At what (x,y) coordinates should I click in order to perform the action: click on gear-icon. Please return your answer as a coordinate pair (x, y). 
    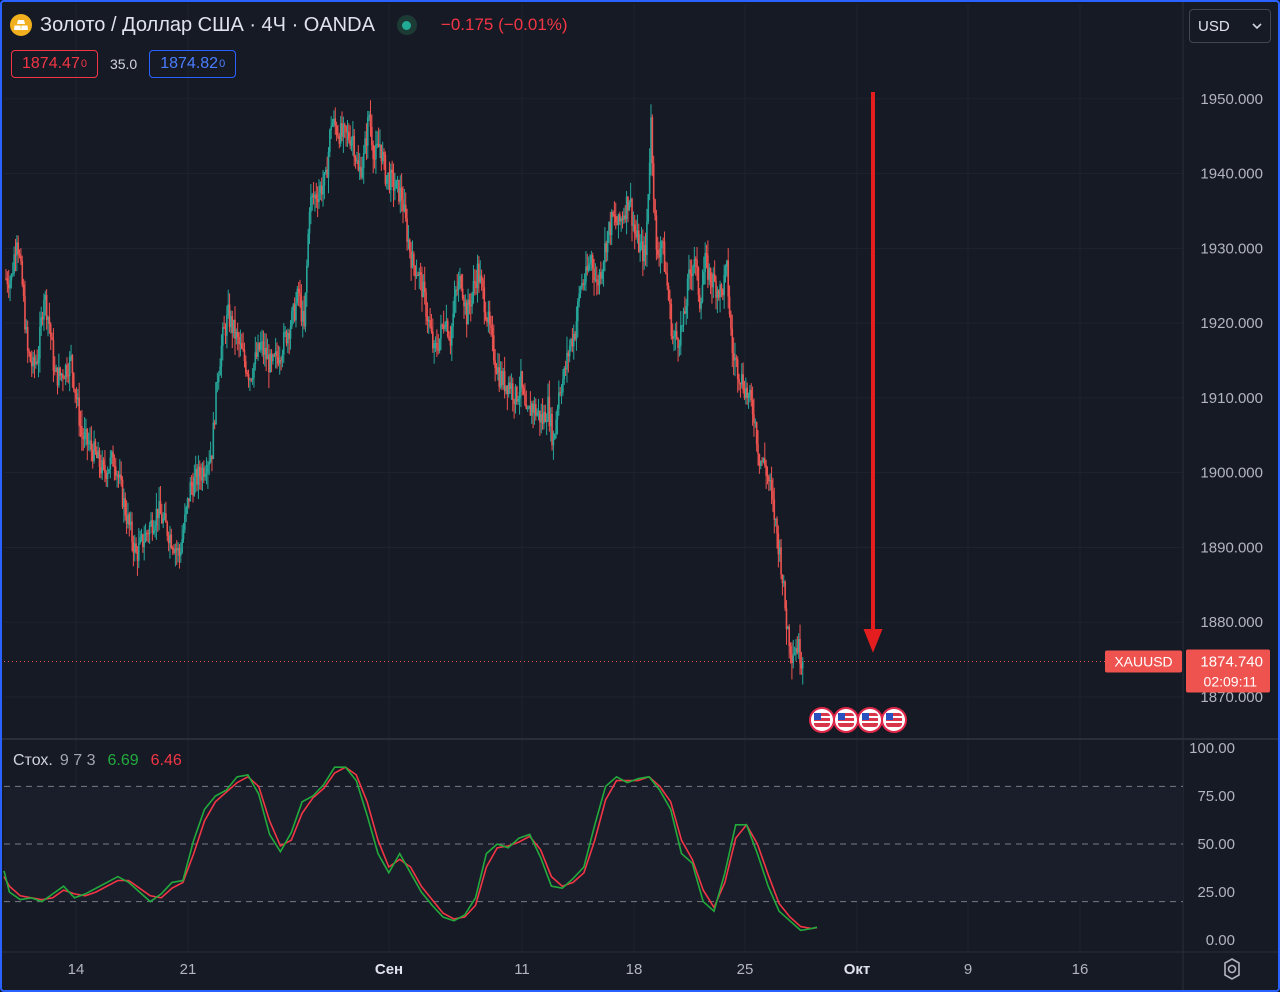
    Looking at the image, I should click on (1232, 969).